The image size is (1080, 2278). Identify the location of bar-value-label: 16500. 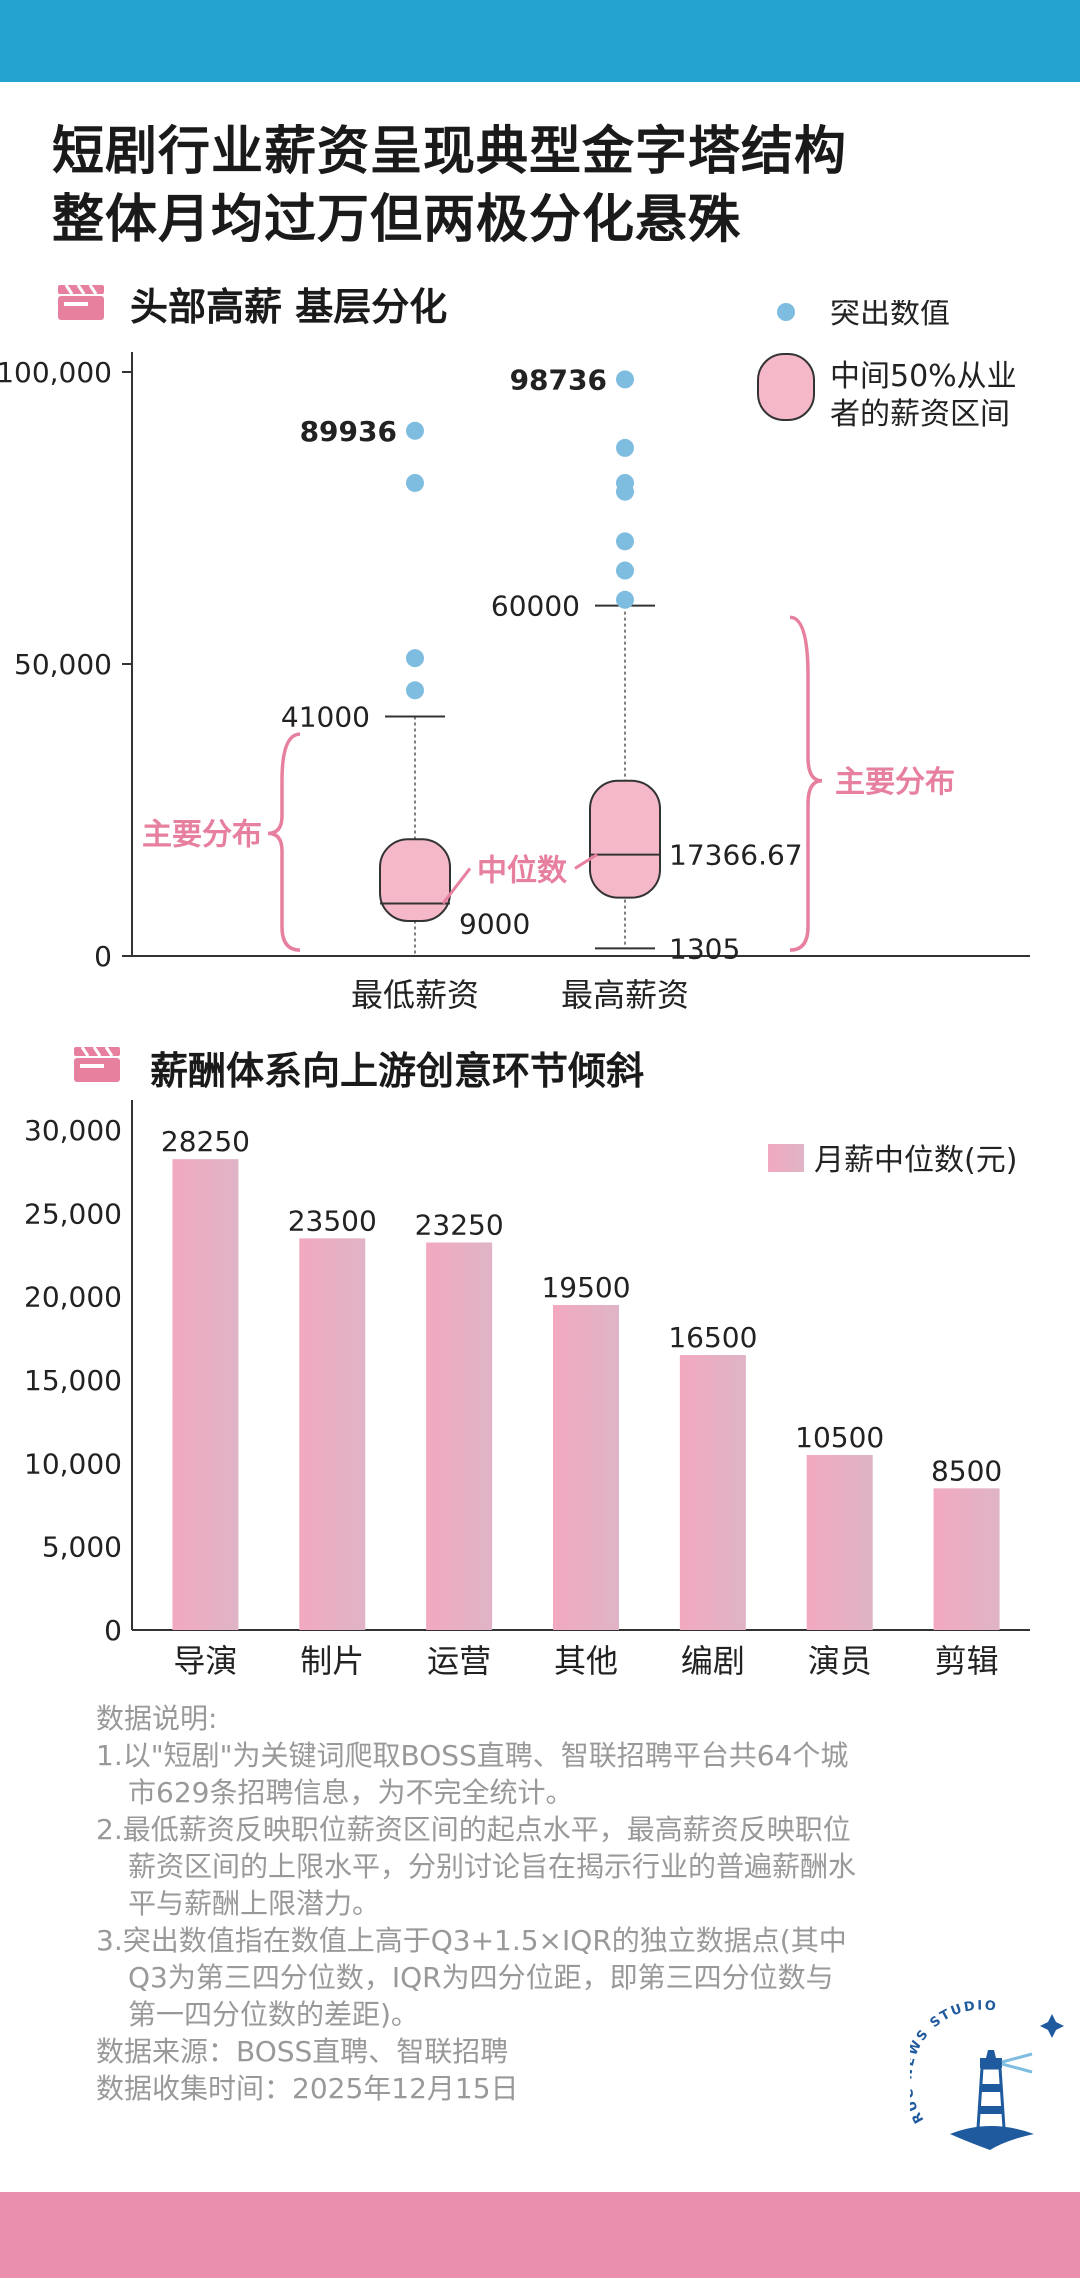
(712, 1337).